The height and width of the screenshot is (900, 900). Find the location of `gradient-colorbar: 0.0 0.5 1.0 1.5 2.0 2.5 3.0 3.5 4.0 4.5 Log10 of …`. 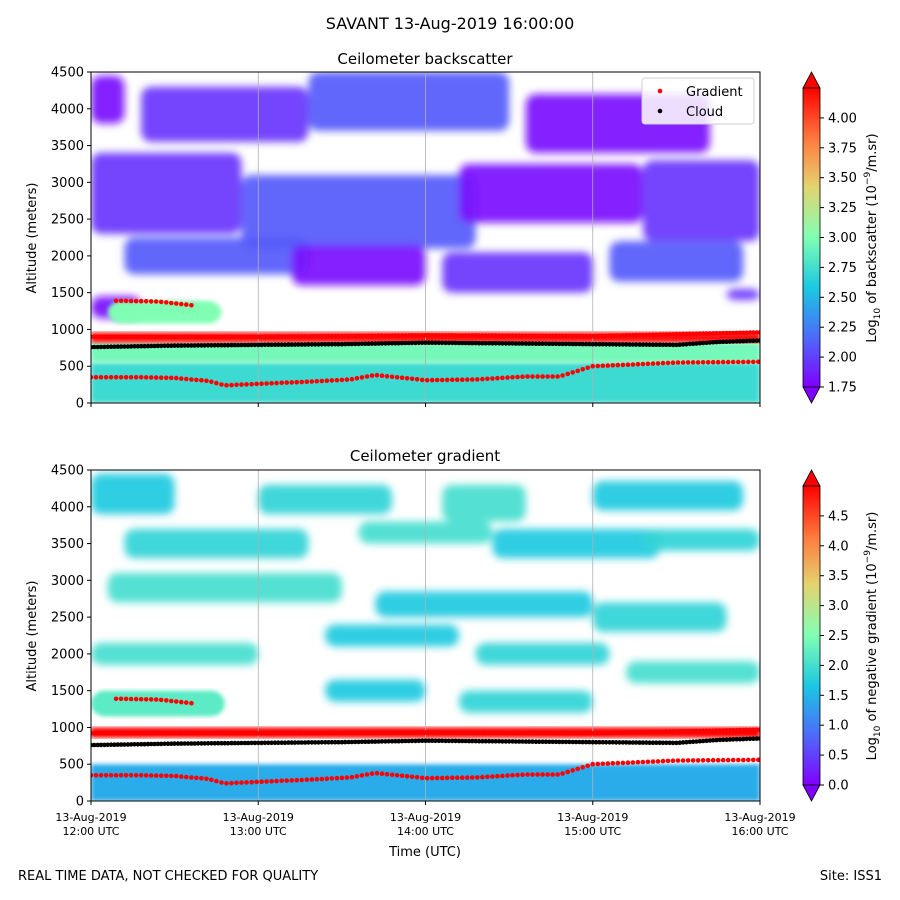

gradient-colorbar: 0.0 0.5 1.0 1.5 2.0 2.5 3.0 3.5 4.0 4.5 Log10 of … is located at coordinates (842, 635).